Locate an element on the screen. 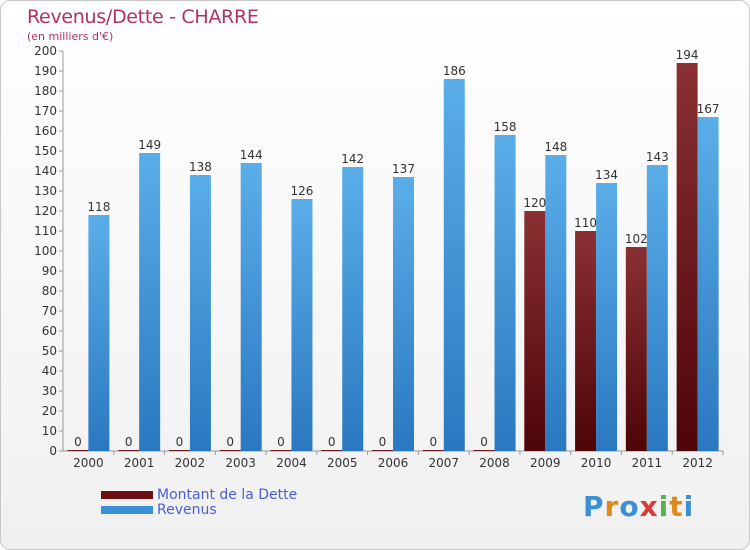 The width and height of the screenshot is (750, 550). y-tick-label: 170 is located at coordinates (45, 111).